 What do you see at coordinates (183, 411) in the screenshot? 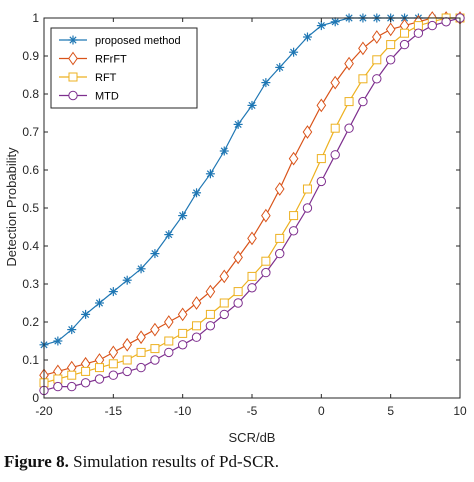
I see `x-tick-label: -10` at bounding box center [183, 411].